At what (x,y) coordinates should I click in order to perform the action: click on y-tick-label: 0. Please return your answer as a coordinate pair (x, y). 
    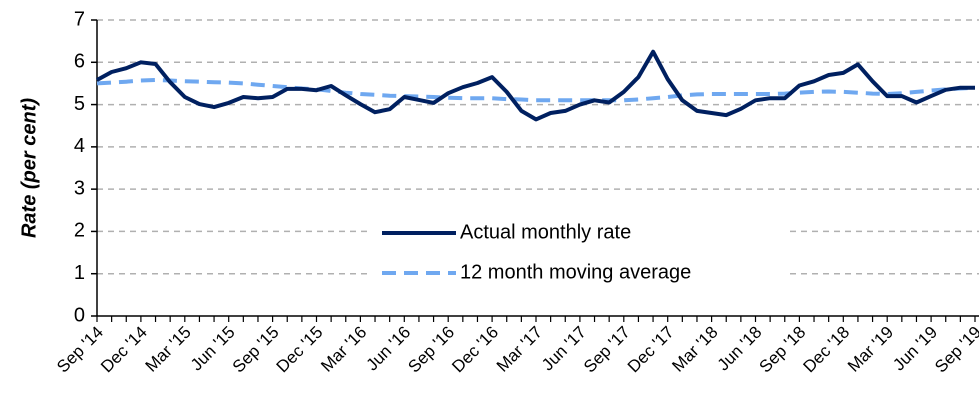
    Looking at the image, I should click on (79, 315).